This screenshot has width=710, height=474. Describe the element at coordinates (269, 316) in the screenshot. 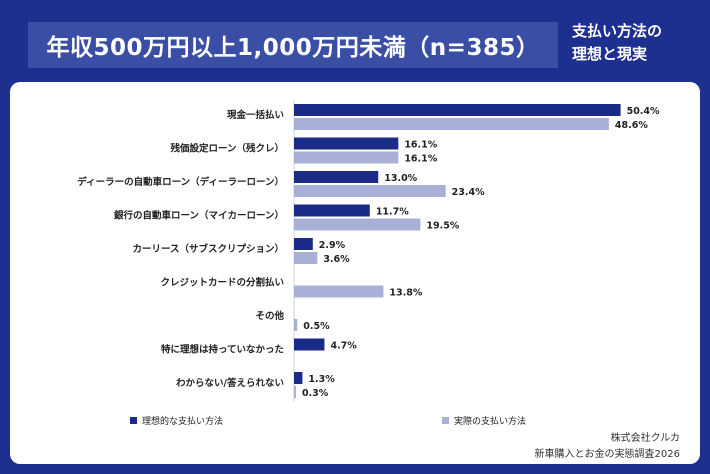

I see `category-label: その他` at that location.